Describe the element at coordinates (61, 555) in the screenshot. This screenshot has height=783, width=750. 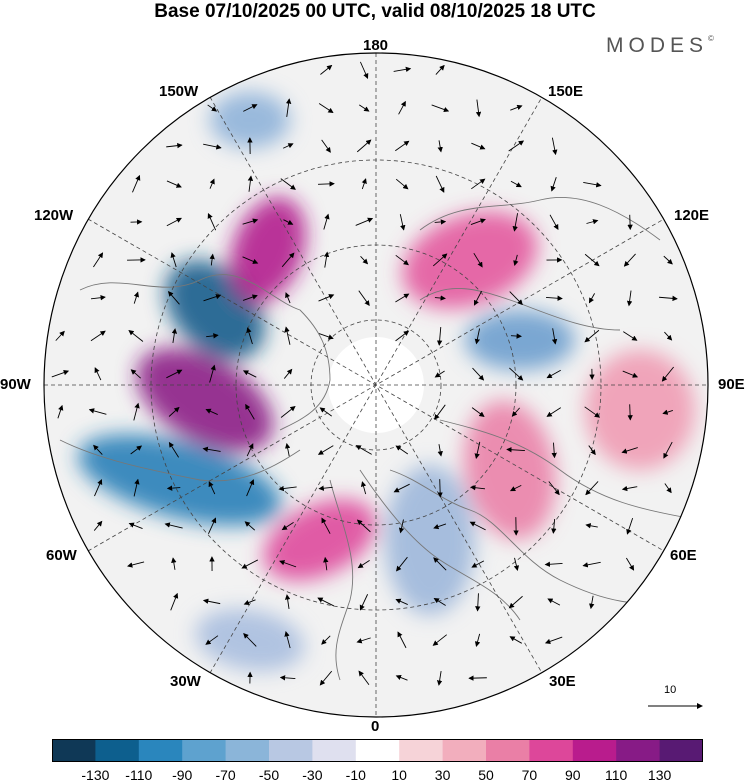
I see `lon-label-60w: 60W` at that location.